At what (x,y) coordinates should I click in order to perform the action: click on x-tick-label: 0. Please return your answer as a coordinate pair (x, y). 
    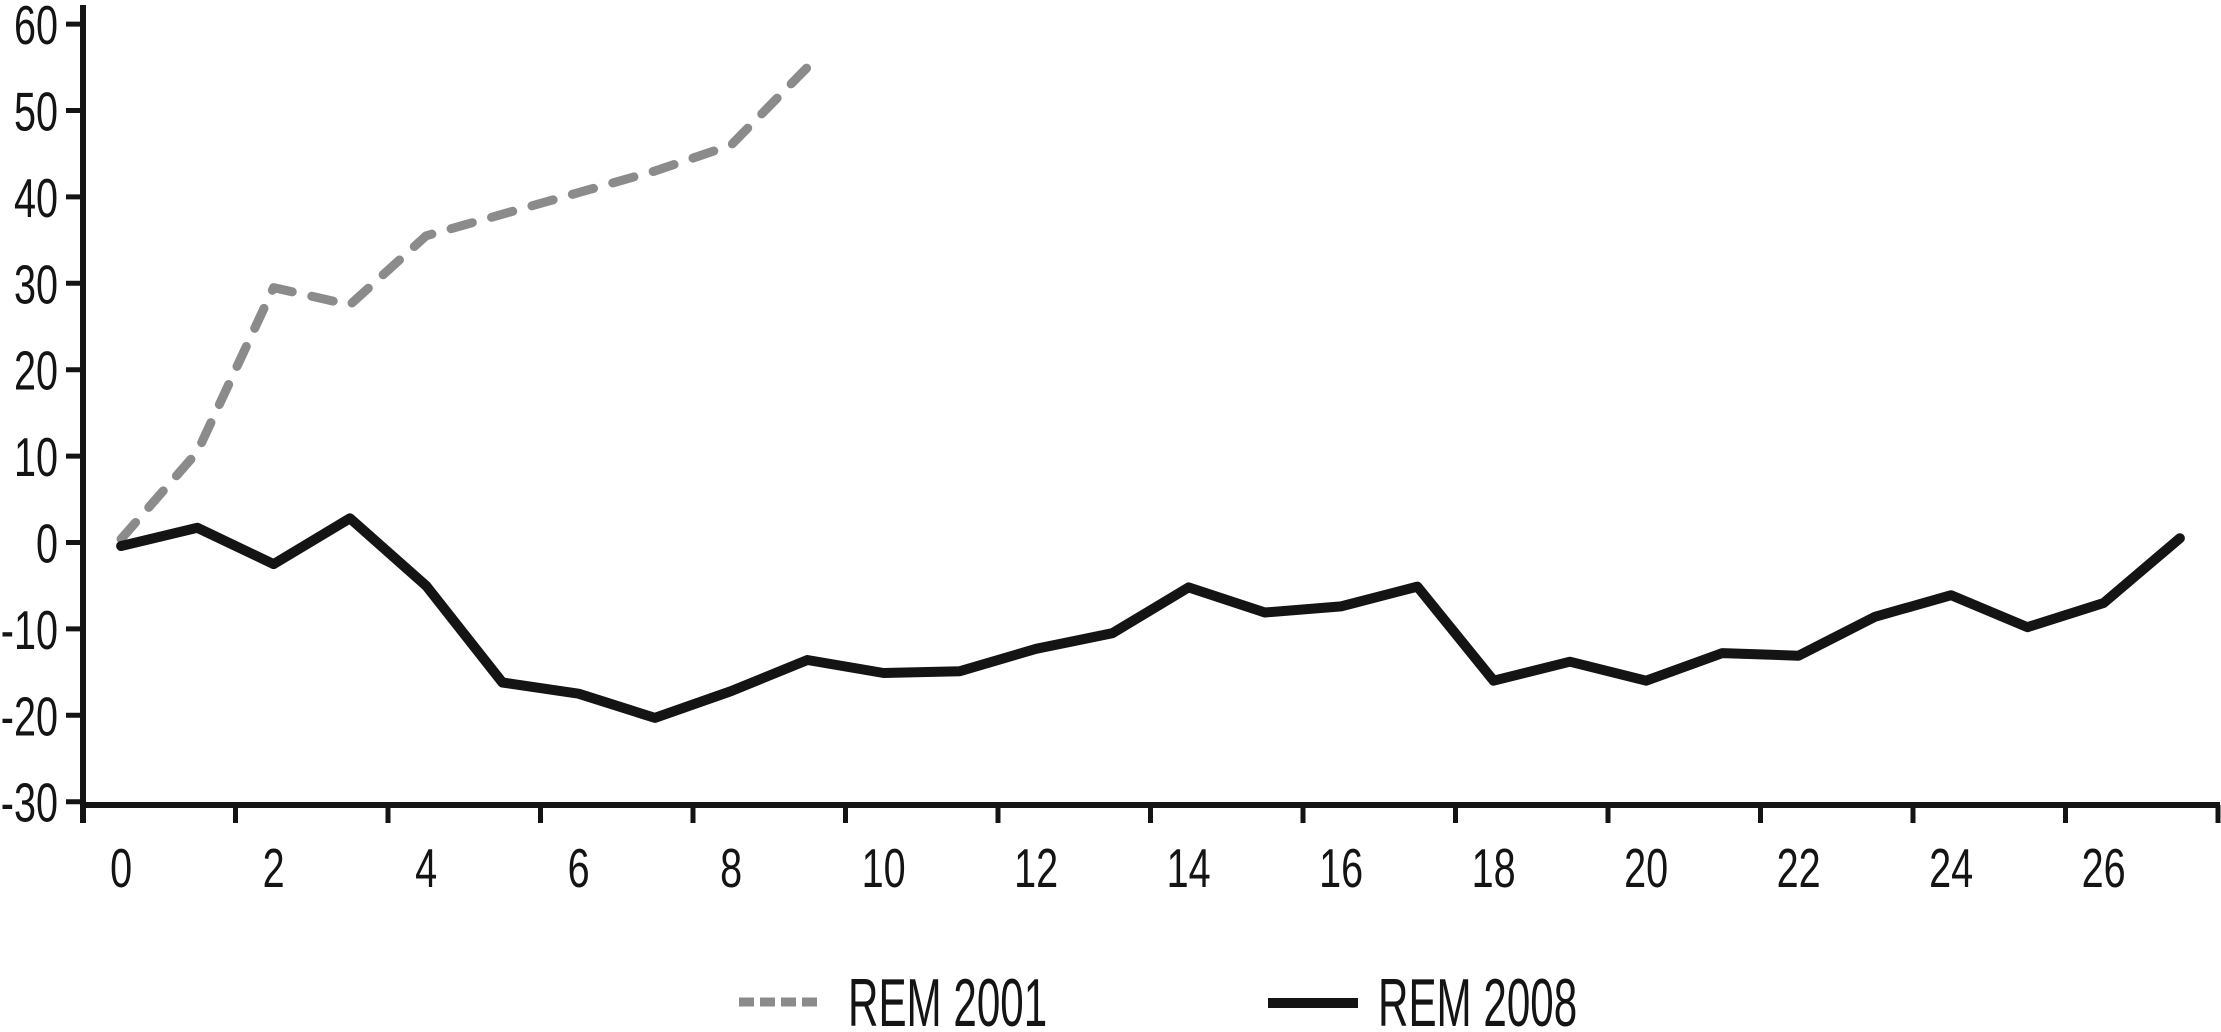
    Looking at the image, I should click on (121, 869).